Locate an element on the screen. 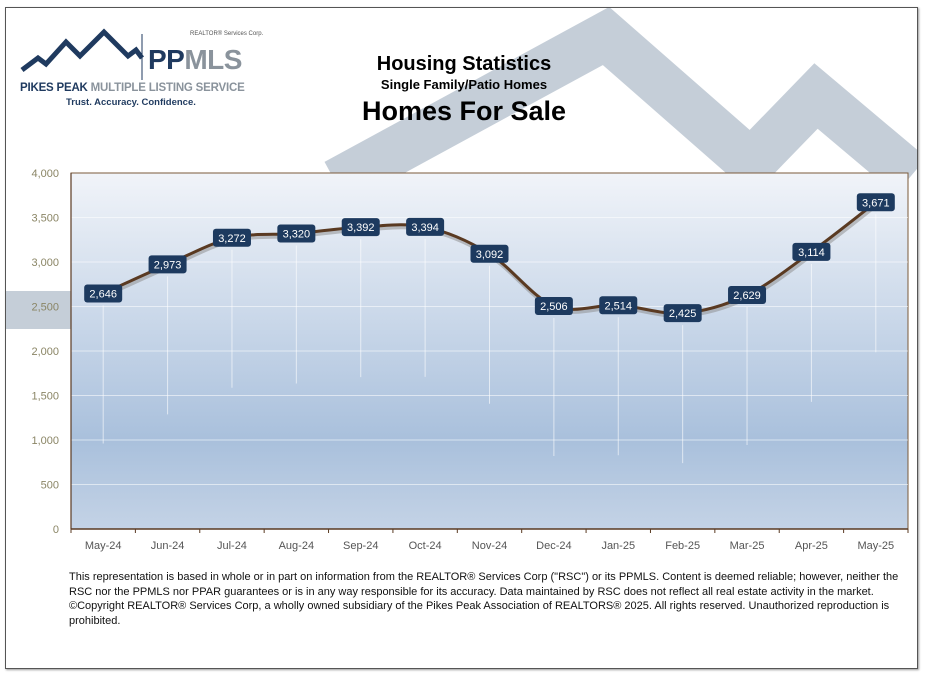 The height and width of the screenshot is (675, 925). chart-title: Homes For Sale is located at coordinates (464, 111).